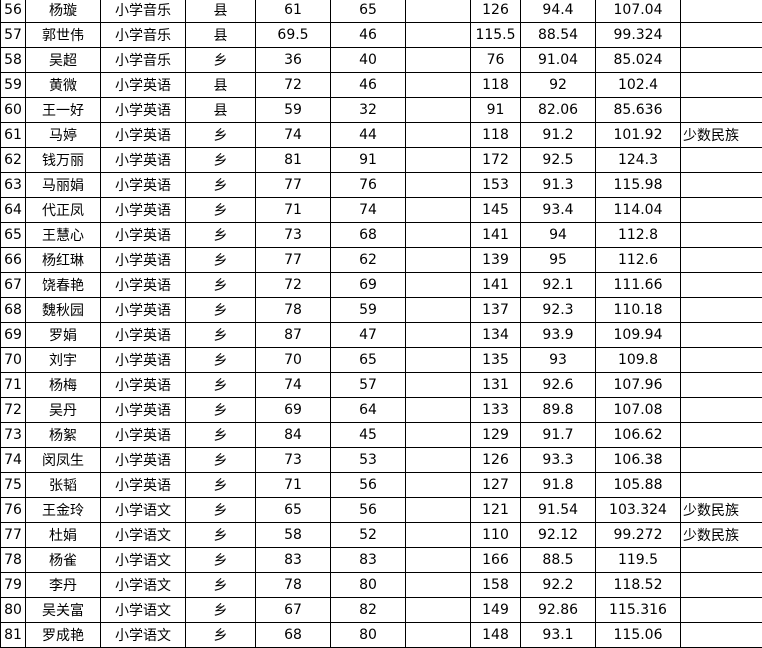 The width and height of the screenshot is (762, 648). I want to click on cell: 王慧心, so click(63, 235).